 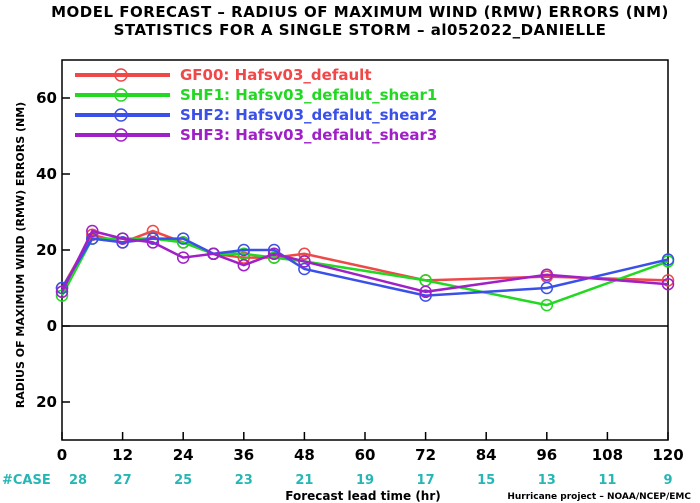 What do you see at coordinates (546, 455) in the screenshot?
I see `x-tick-label: 96` at bounding box center [546, 455].